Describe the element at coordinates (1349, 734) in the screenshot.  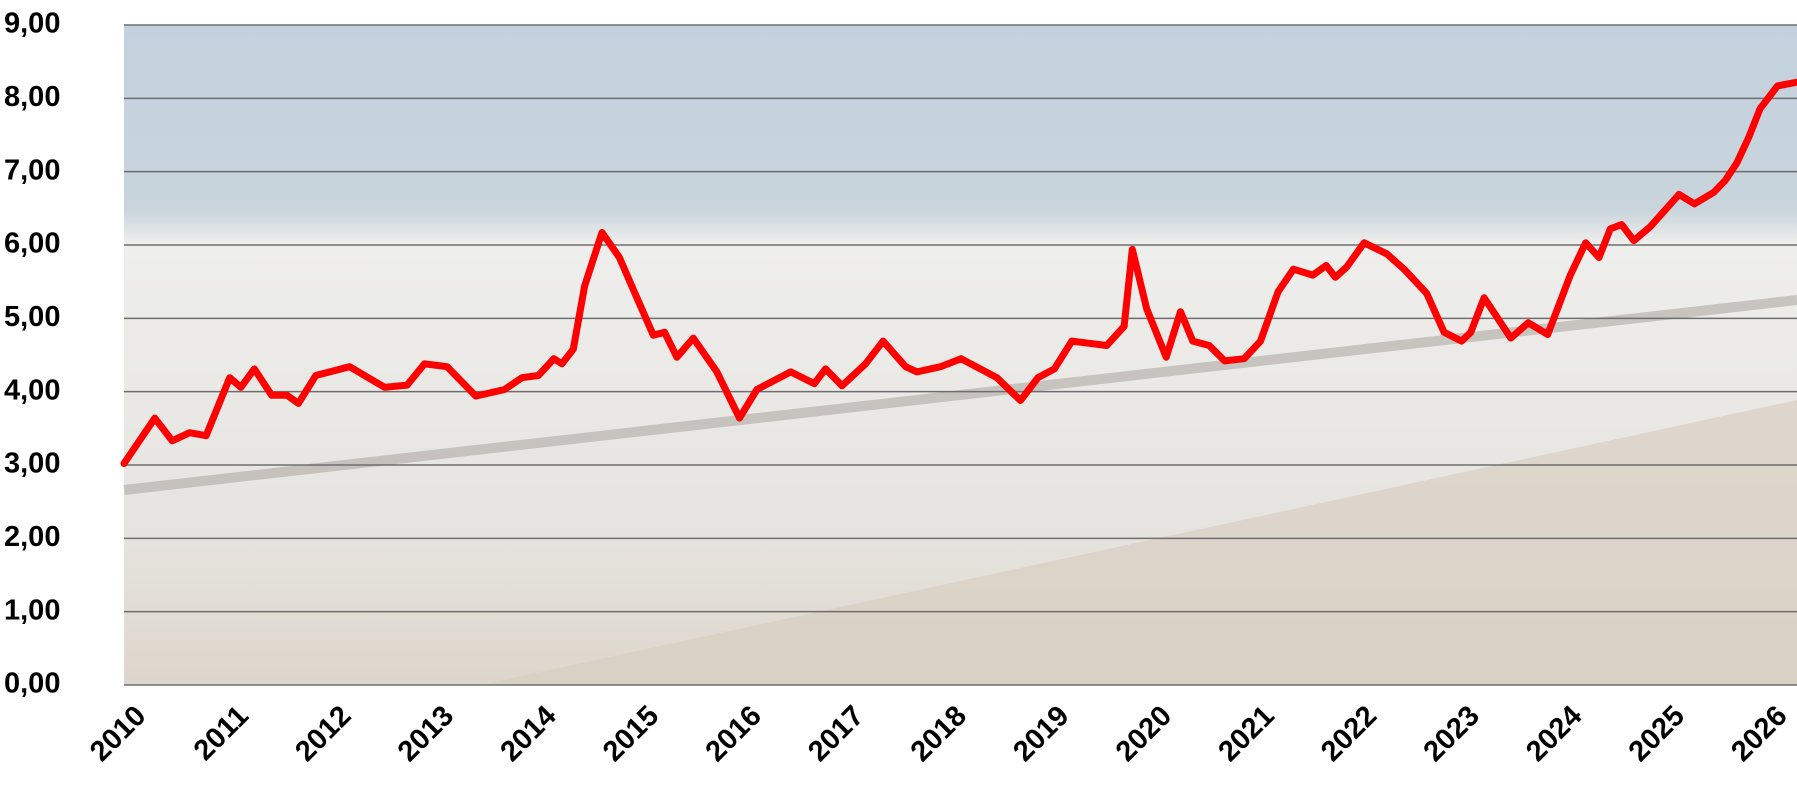
I see `x-tick-label: 2022` at that location.